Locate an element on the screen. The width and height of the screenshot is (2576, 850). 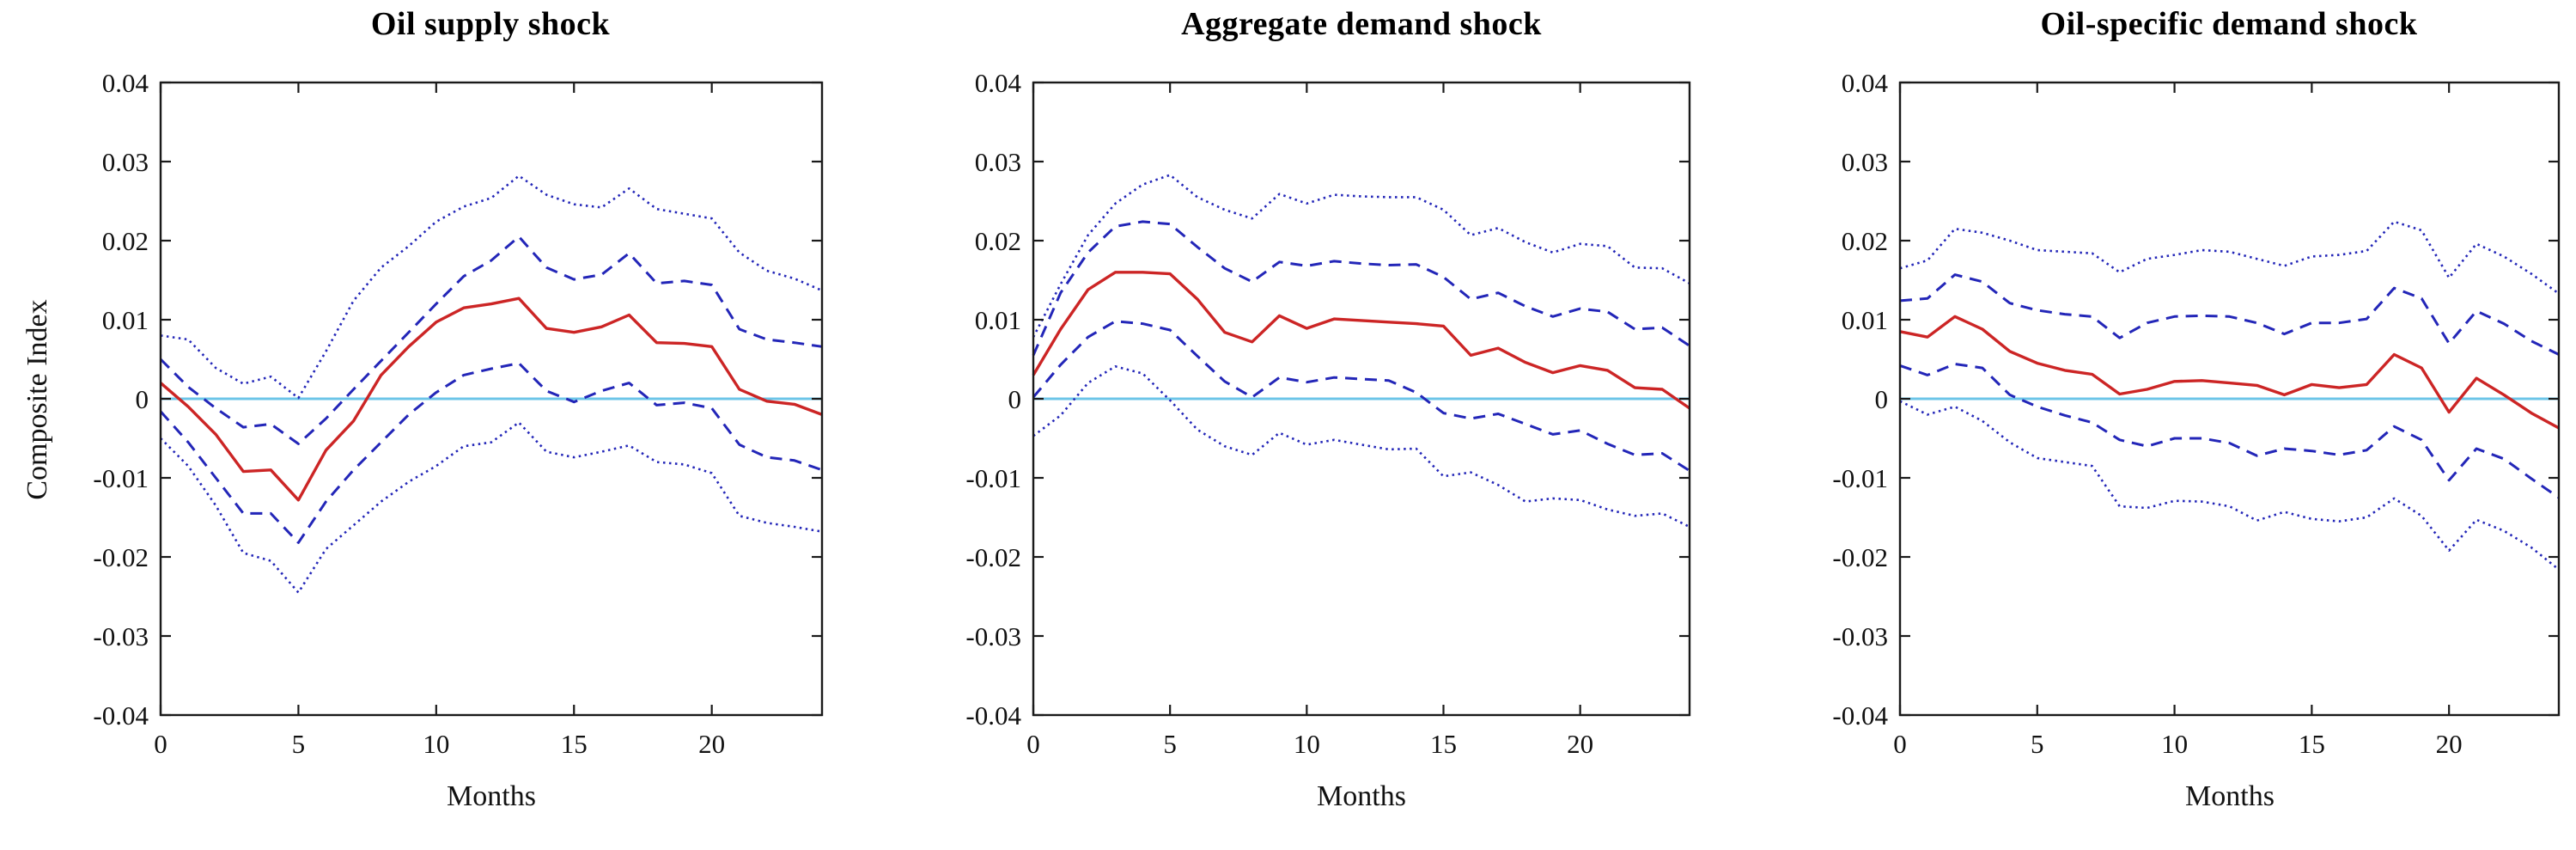
panel-title-aggregate-demand: Aggregate demand shock is located at coordinates (1361, 24).